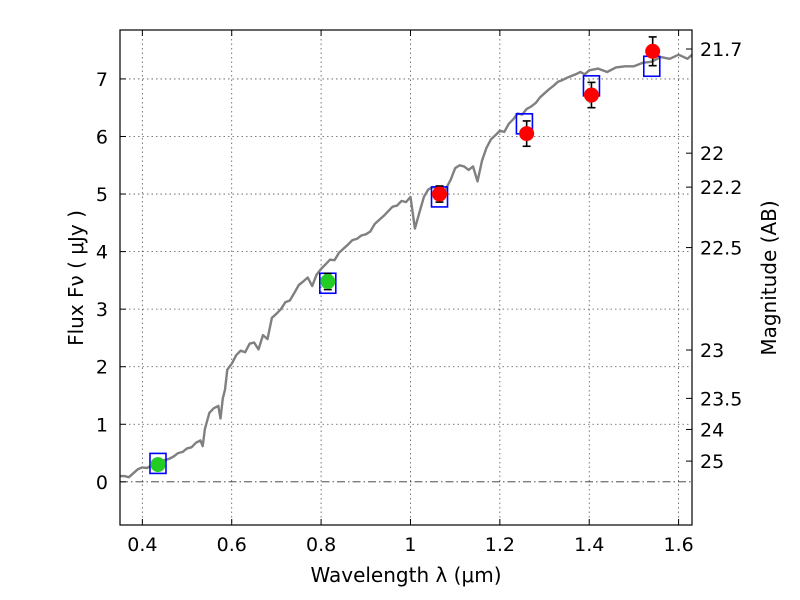 Image resolution: width=800 pixels, height=600 pixels. What do you see at coordinates (102, 368) in the screenshot?
I see `y-tick-label: 2` at bounding box center [102, 368].